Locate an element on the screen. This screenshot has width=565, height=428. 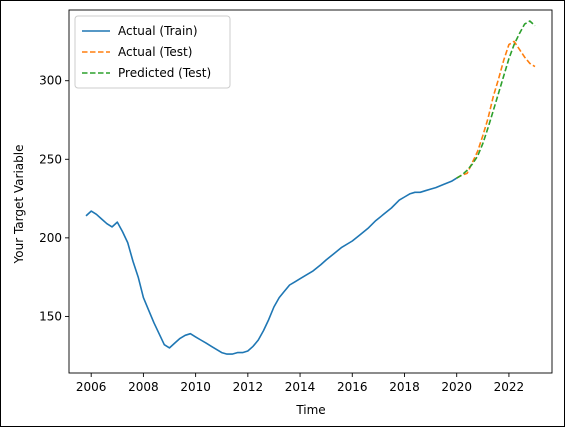
y-axis-title: Your Target Variable is located at coordinates (19, 205).